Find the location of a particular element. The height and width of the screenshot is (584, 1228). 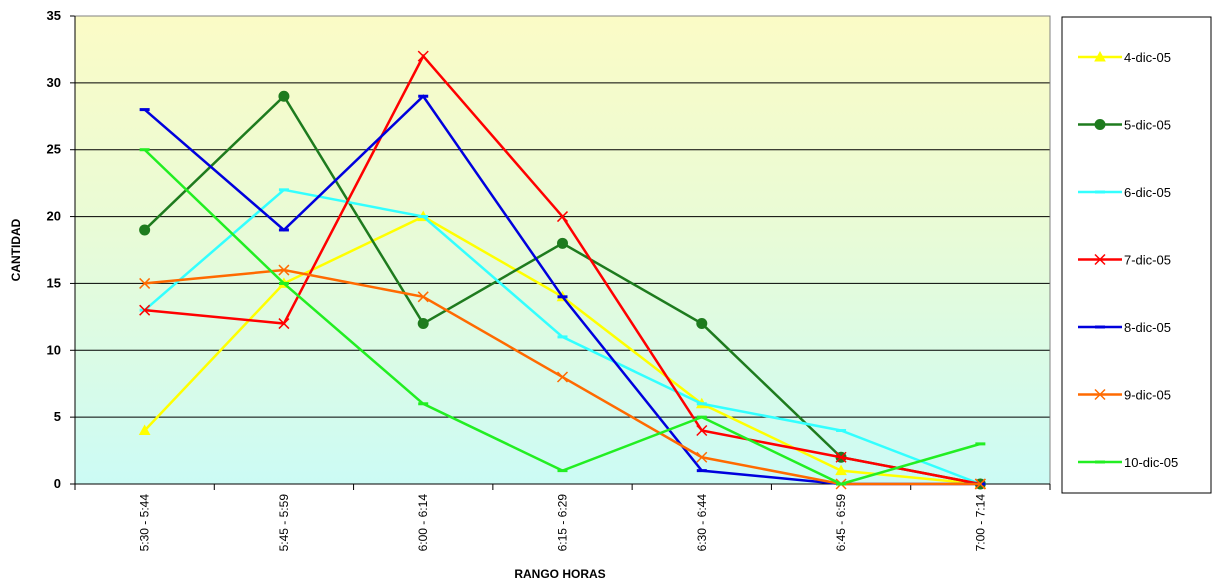

x-tick-label: 6:00 - 6:14 is located at coordinates (423, 523).